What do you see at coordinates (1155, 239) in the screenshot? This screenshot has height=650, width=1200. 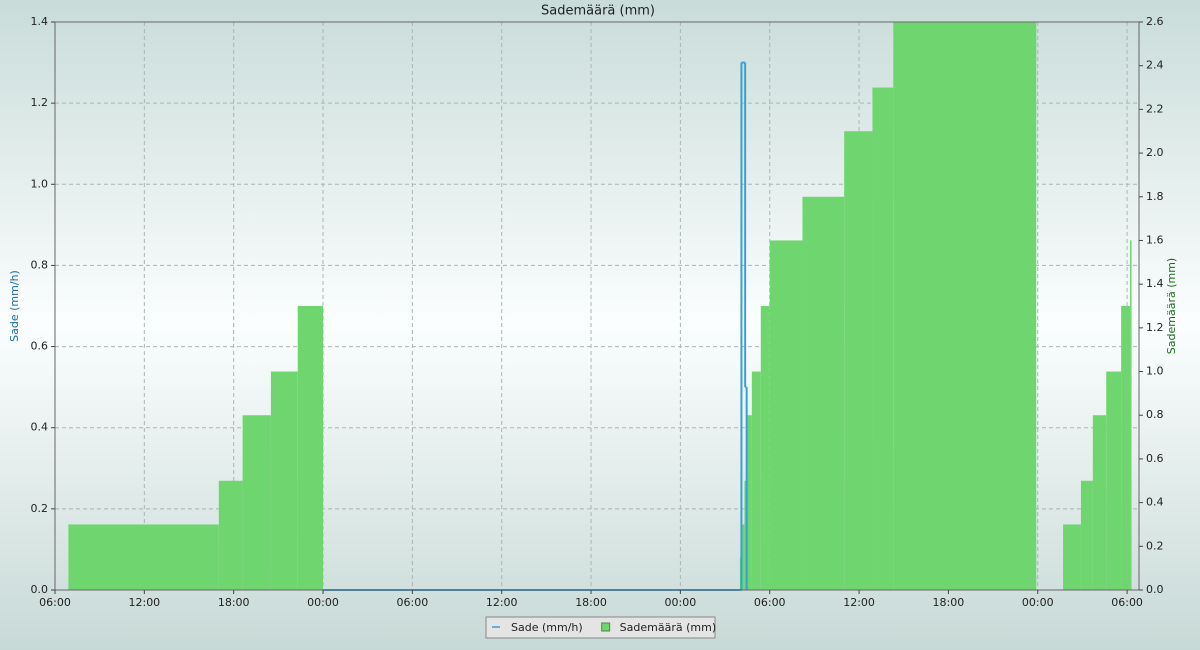 I see `y2-tick-label: 1.6` at bounding box center [1155, 239].